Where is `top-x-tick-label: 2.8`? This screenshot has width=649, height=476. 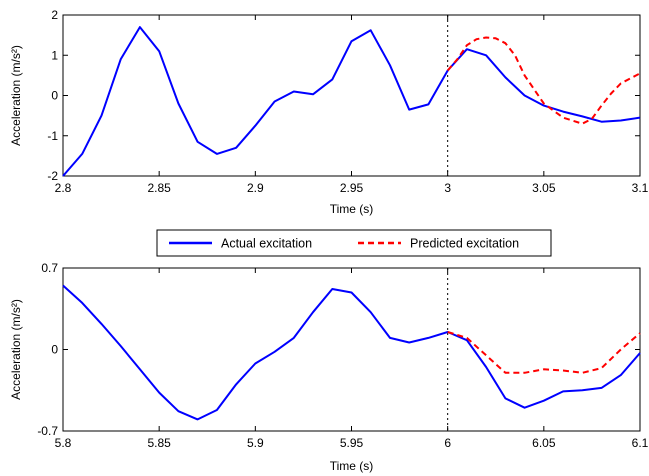
top-x-tick-label: 2.8 is located at coordinates (63, 188).